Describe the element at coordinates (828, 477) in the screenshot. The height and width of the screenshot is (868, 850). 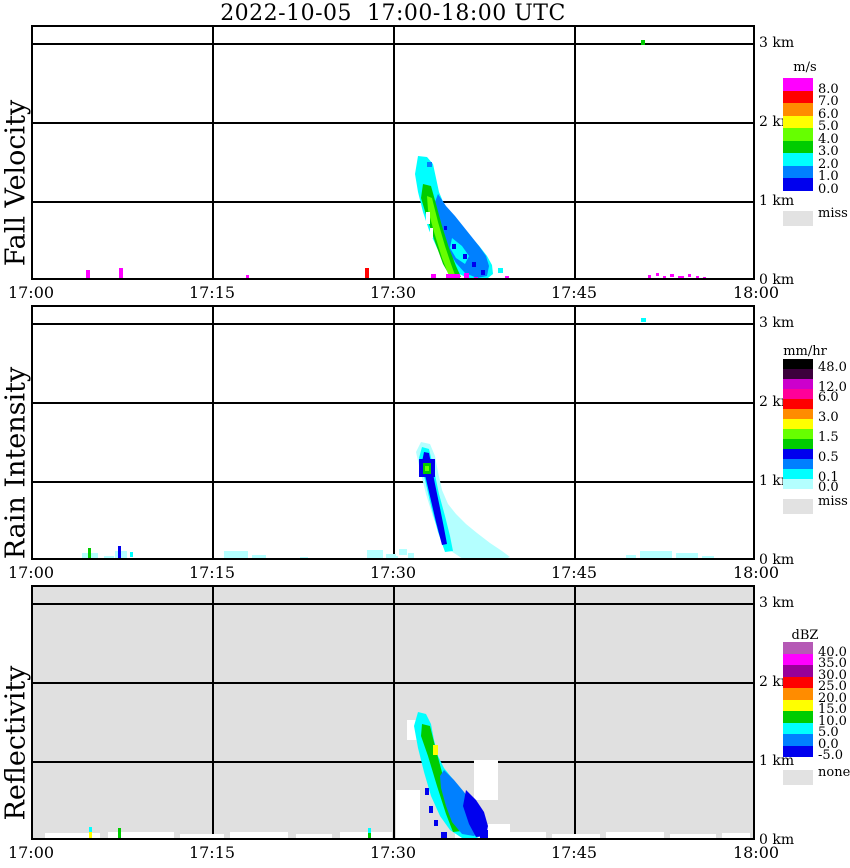
I see `legend-band-label: 0.1` at that location.